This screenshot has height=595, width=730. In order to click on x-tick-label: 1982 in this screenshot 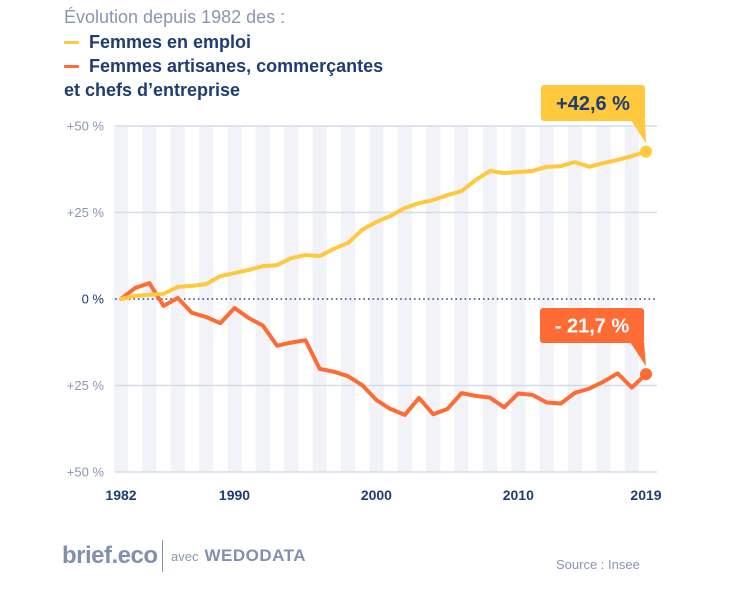, I will do `click(120, 495)`.